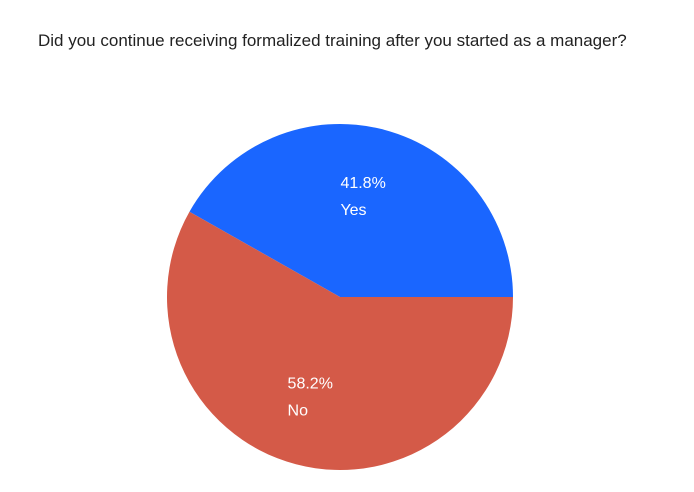 The width and height of the screenshot is (694, 492). I want to click on slice-value-label: 41.8%, so click(362, 183).